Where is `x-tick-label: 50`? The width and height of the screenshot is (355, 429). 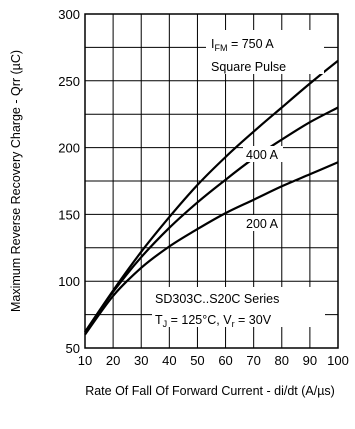
x-tick-label: 50 is located at coordinates (197, 360).